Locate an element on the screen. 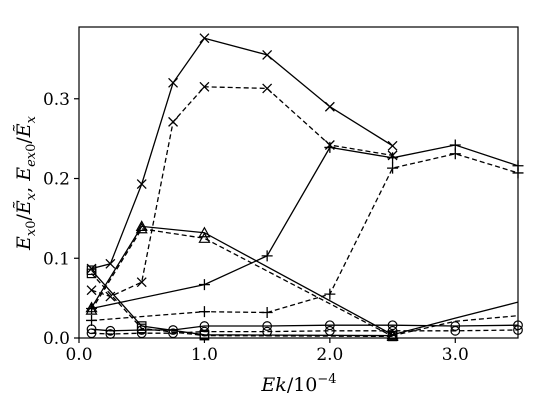 Image resolution: width=545 pixels, height=409 pixels. y-tick-label: 0.1 is located at coordinates (56, 259).